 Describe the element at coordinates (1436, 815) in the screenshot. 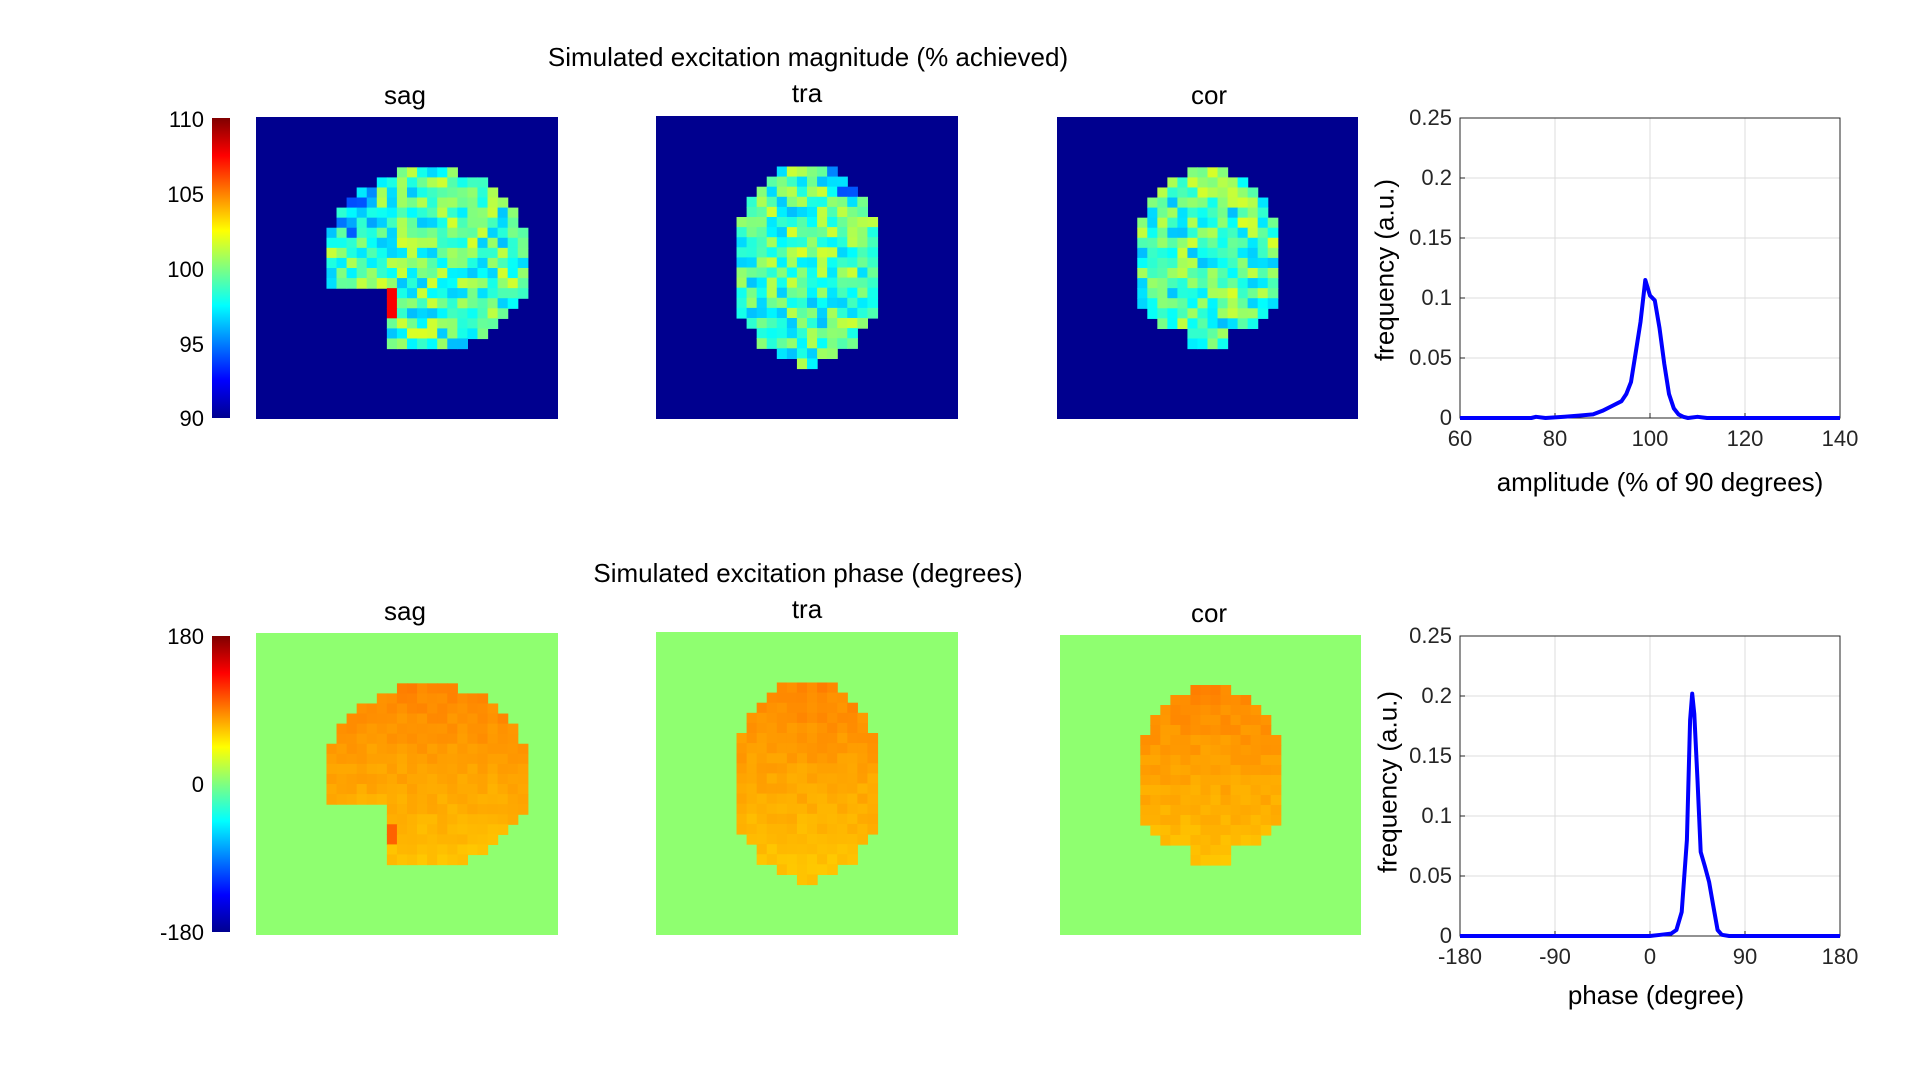

I see `histogram-phase-ytick-label: 0.1` at that location.